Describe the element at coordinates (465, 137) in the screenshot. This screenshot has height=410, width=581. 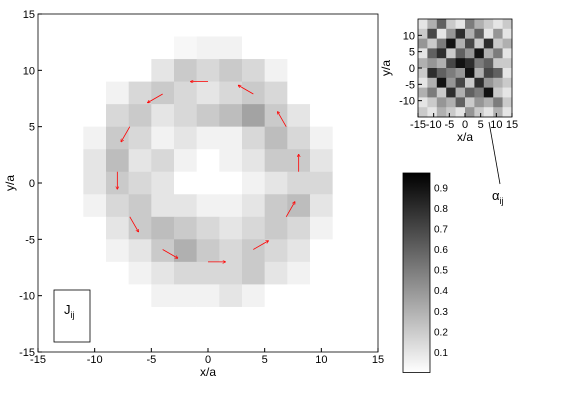
I see `x-axis-label: x/a` at that location.